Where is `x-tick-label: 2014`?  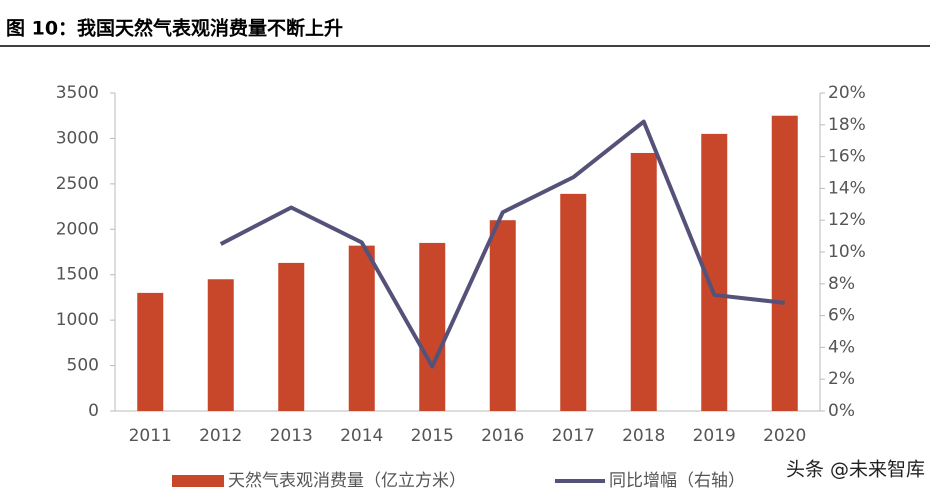 x-tick-label: 2014 is located at coordinates (361, 436).